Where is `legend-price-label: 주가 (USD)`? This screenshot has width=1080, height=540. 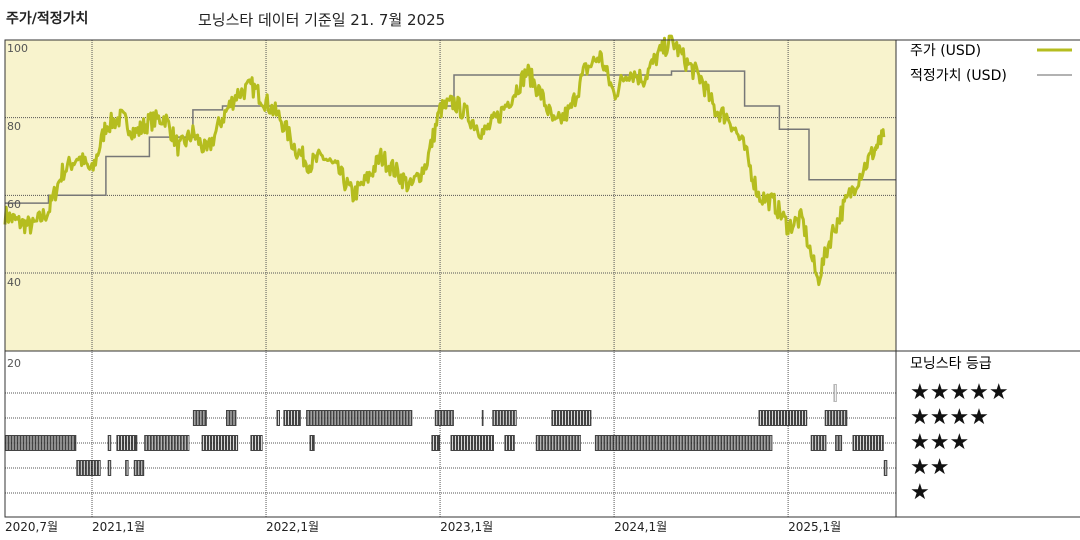 legend-price-label: 주가 (USD) is located at coordinates (945, 51).